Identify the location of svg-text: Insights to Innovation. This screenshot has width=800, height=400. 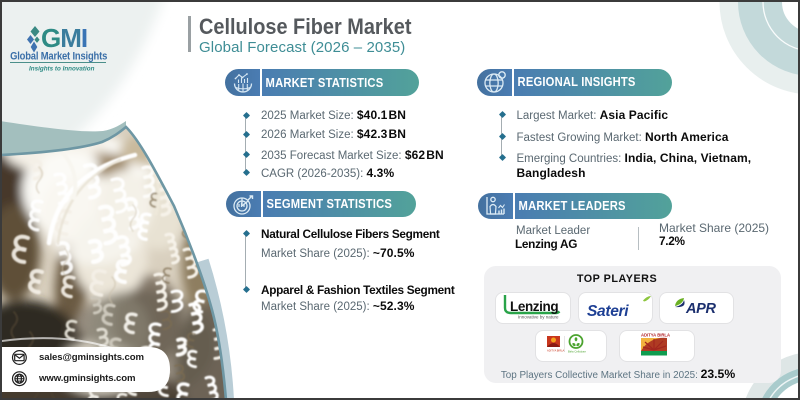
(62, 69).